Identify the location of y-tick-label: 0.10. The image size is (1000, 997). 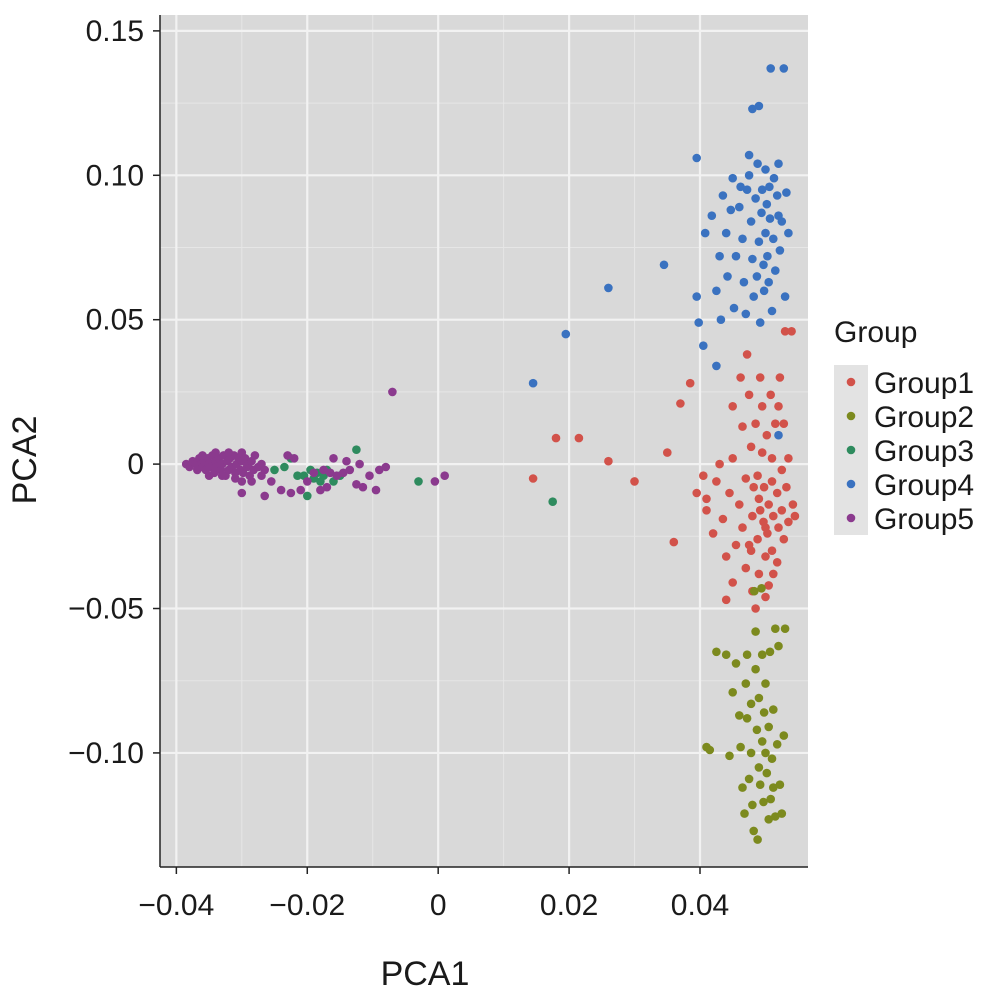
(115, 175).